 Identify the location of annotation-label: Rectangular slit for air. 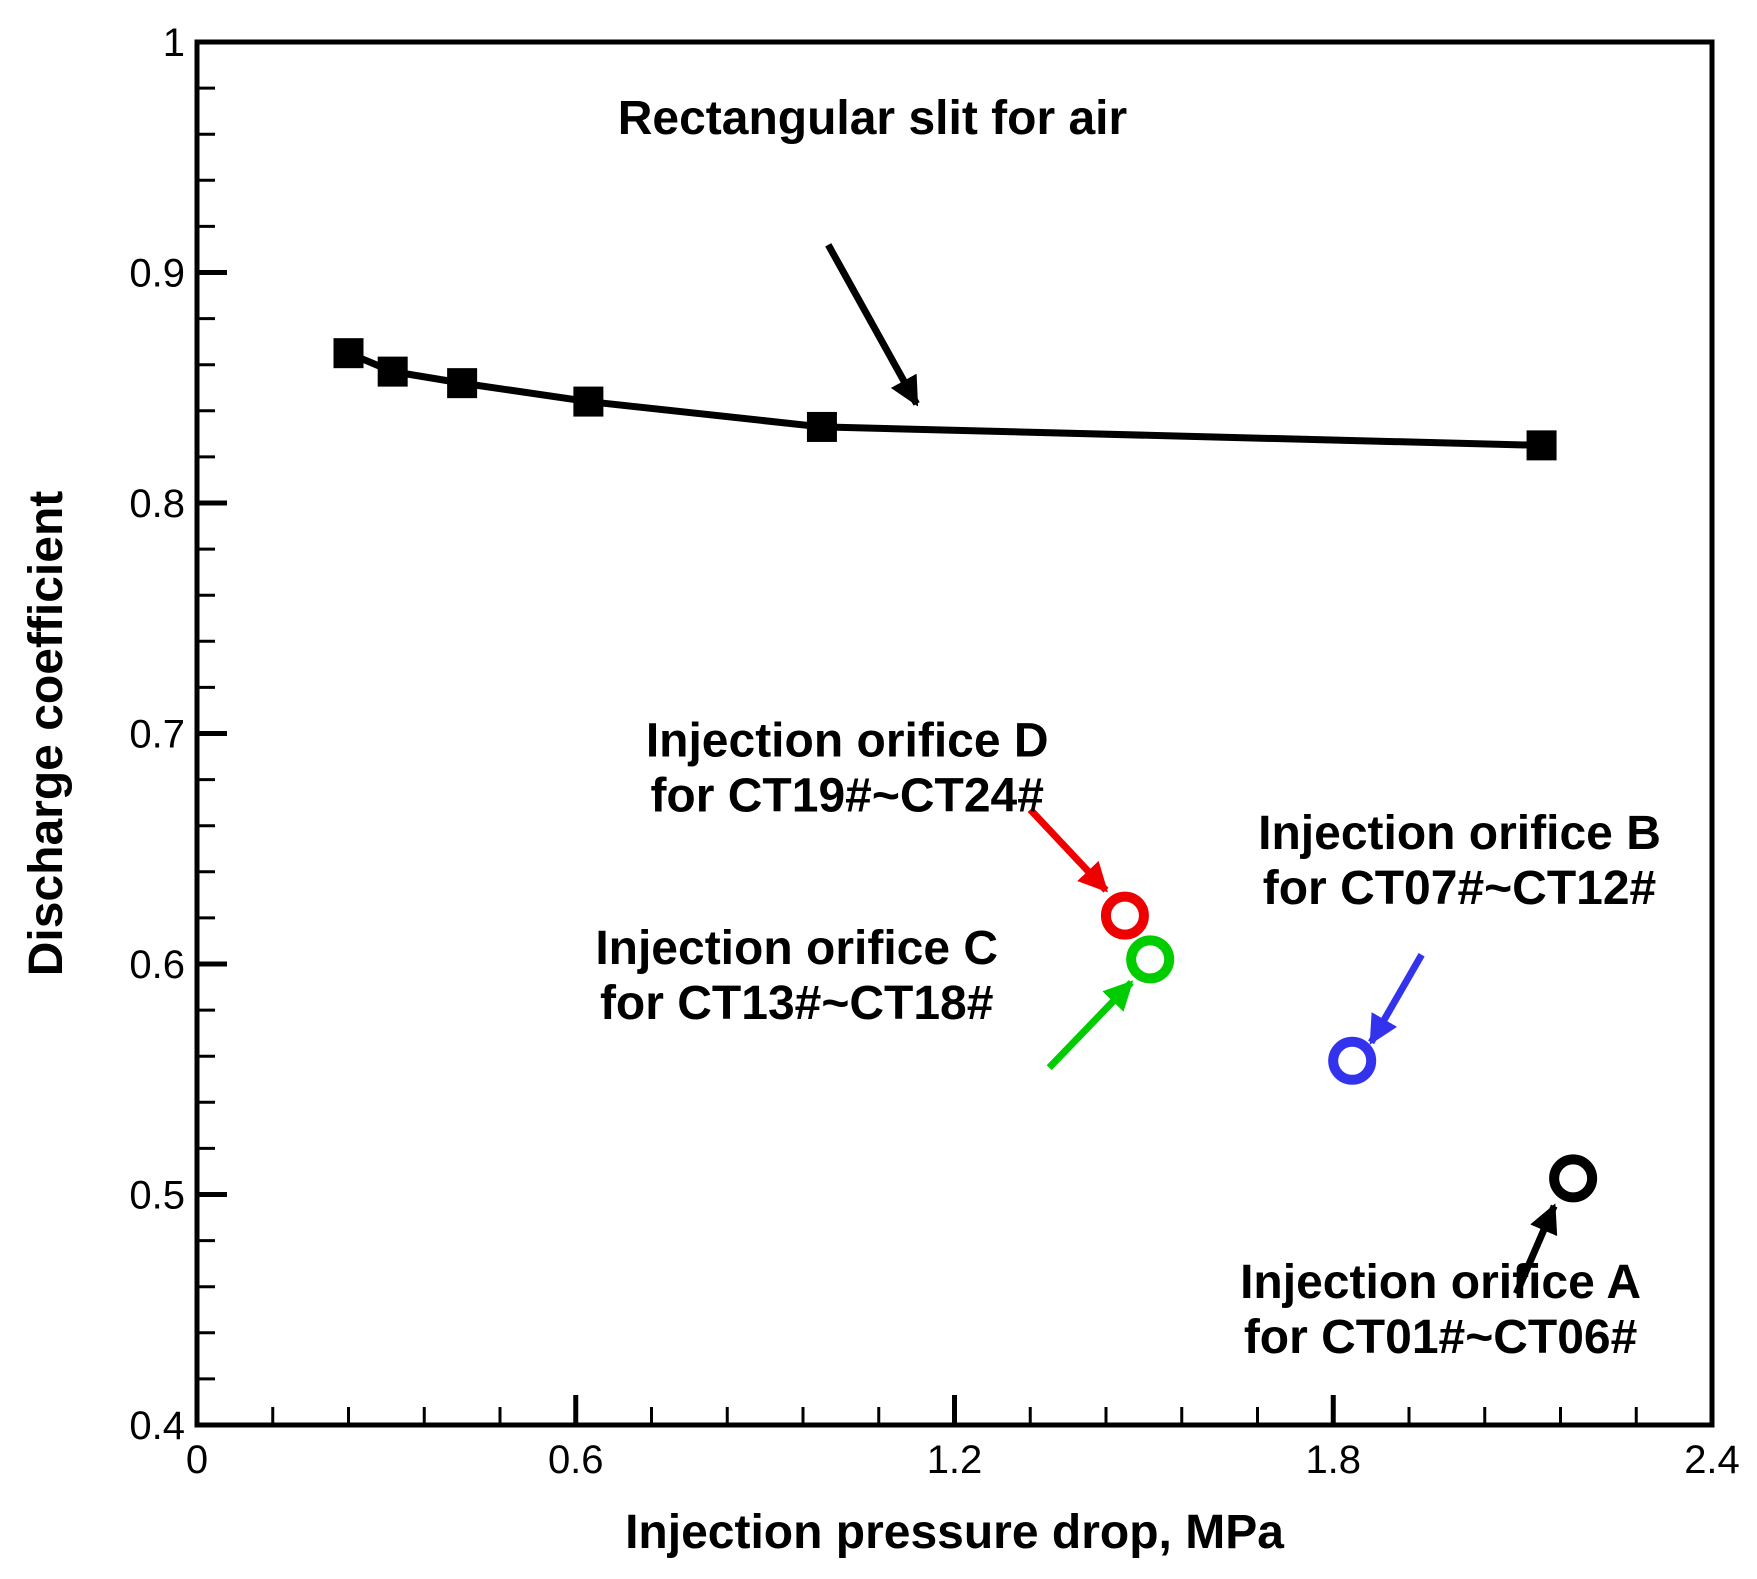
(872, 118).